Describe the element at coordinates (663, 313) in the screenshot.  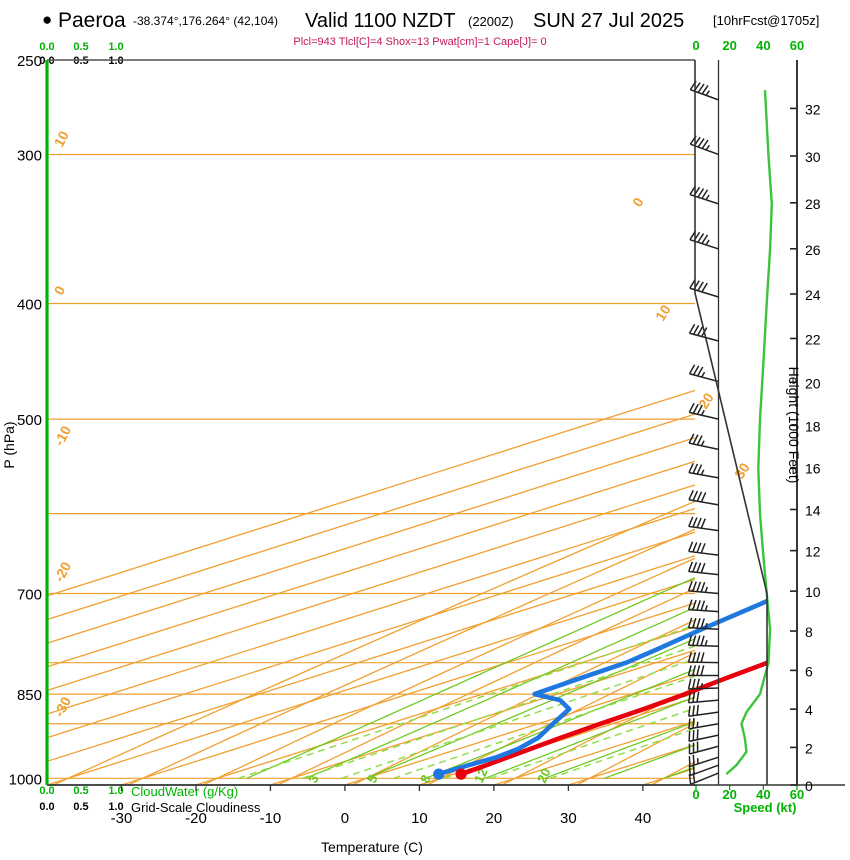
I see `isotherm-label: 10` at that location.